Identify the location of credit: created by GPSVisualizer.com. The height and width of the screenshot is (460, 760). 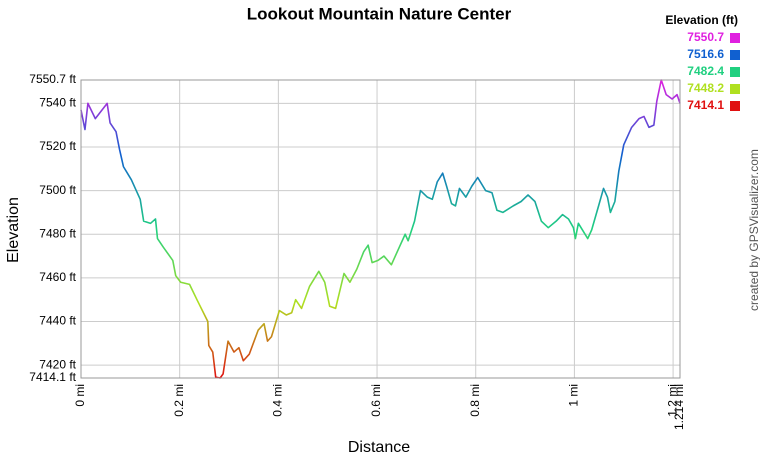
(753, 230).